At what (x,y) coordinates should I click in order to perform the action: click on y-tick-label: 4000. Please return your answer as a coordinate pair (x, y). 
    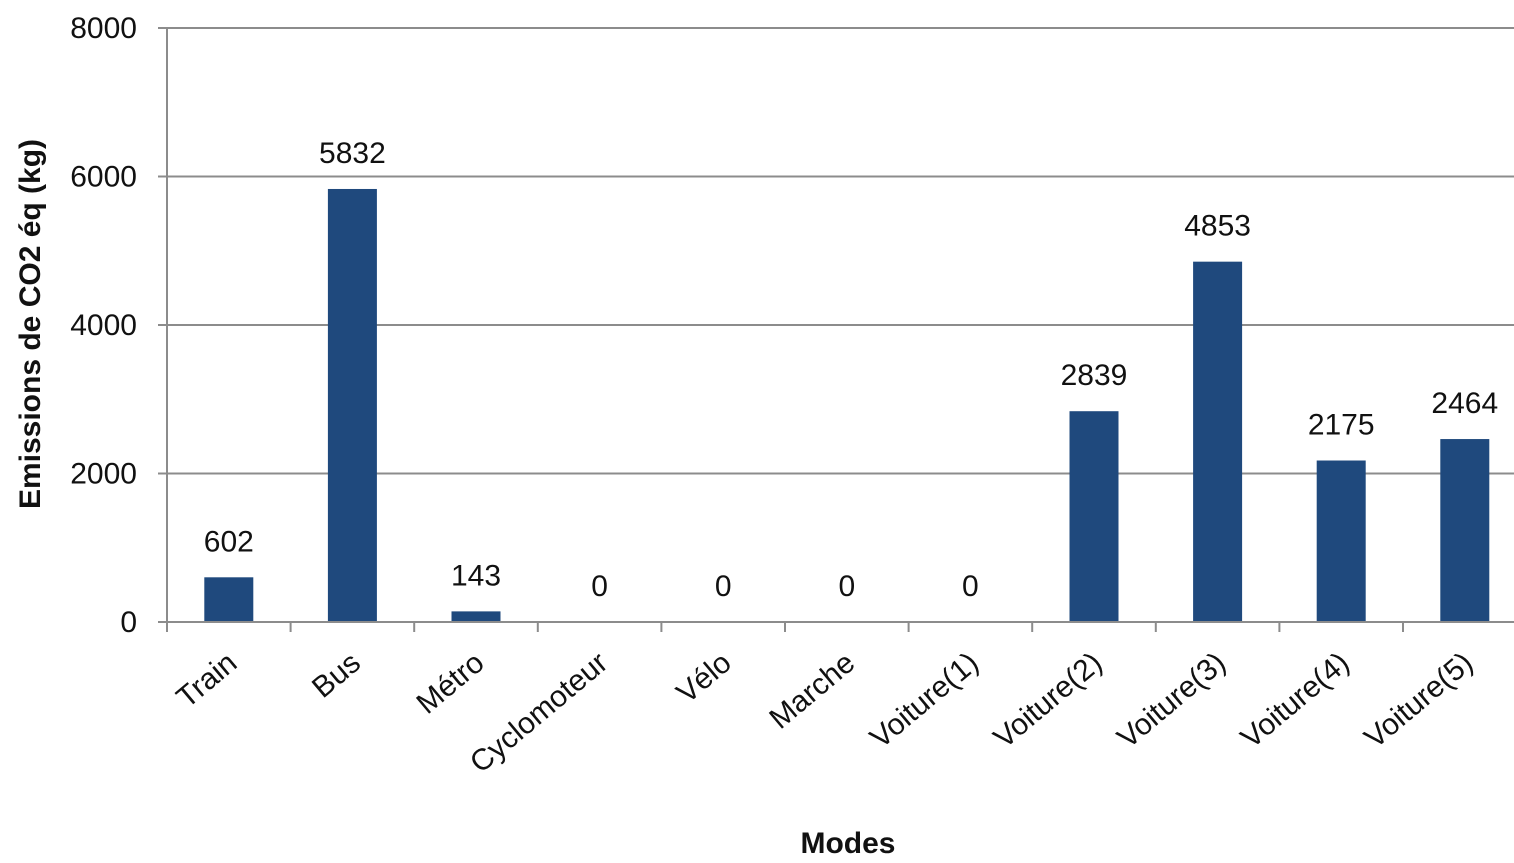
    Looking at the image, I should click on (103, 325).